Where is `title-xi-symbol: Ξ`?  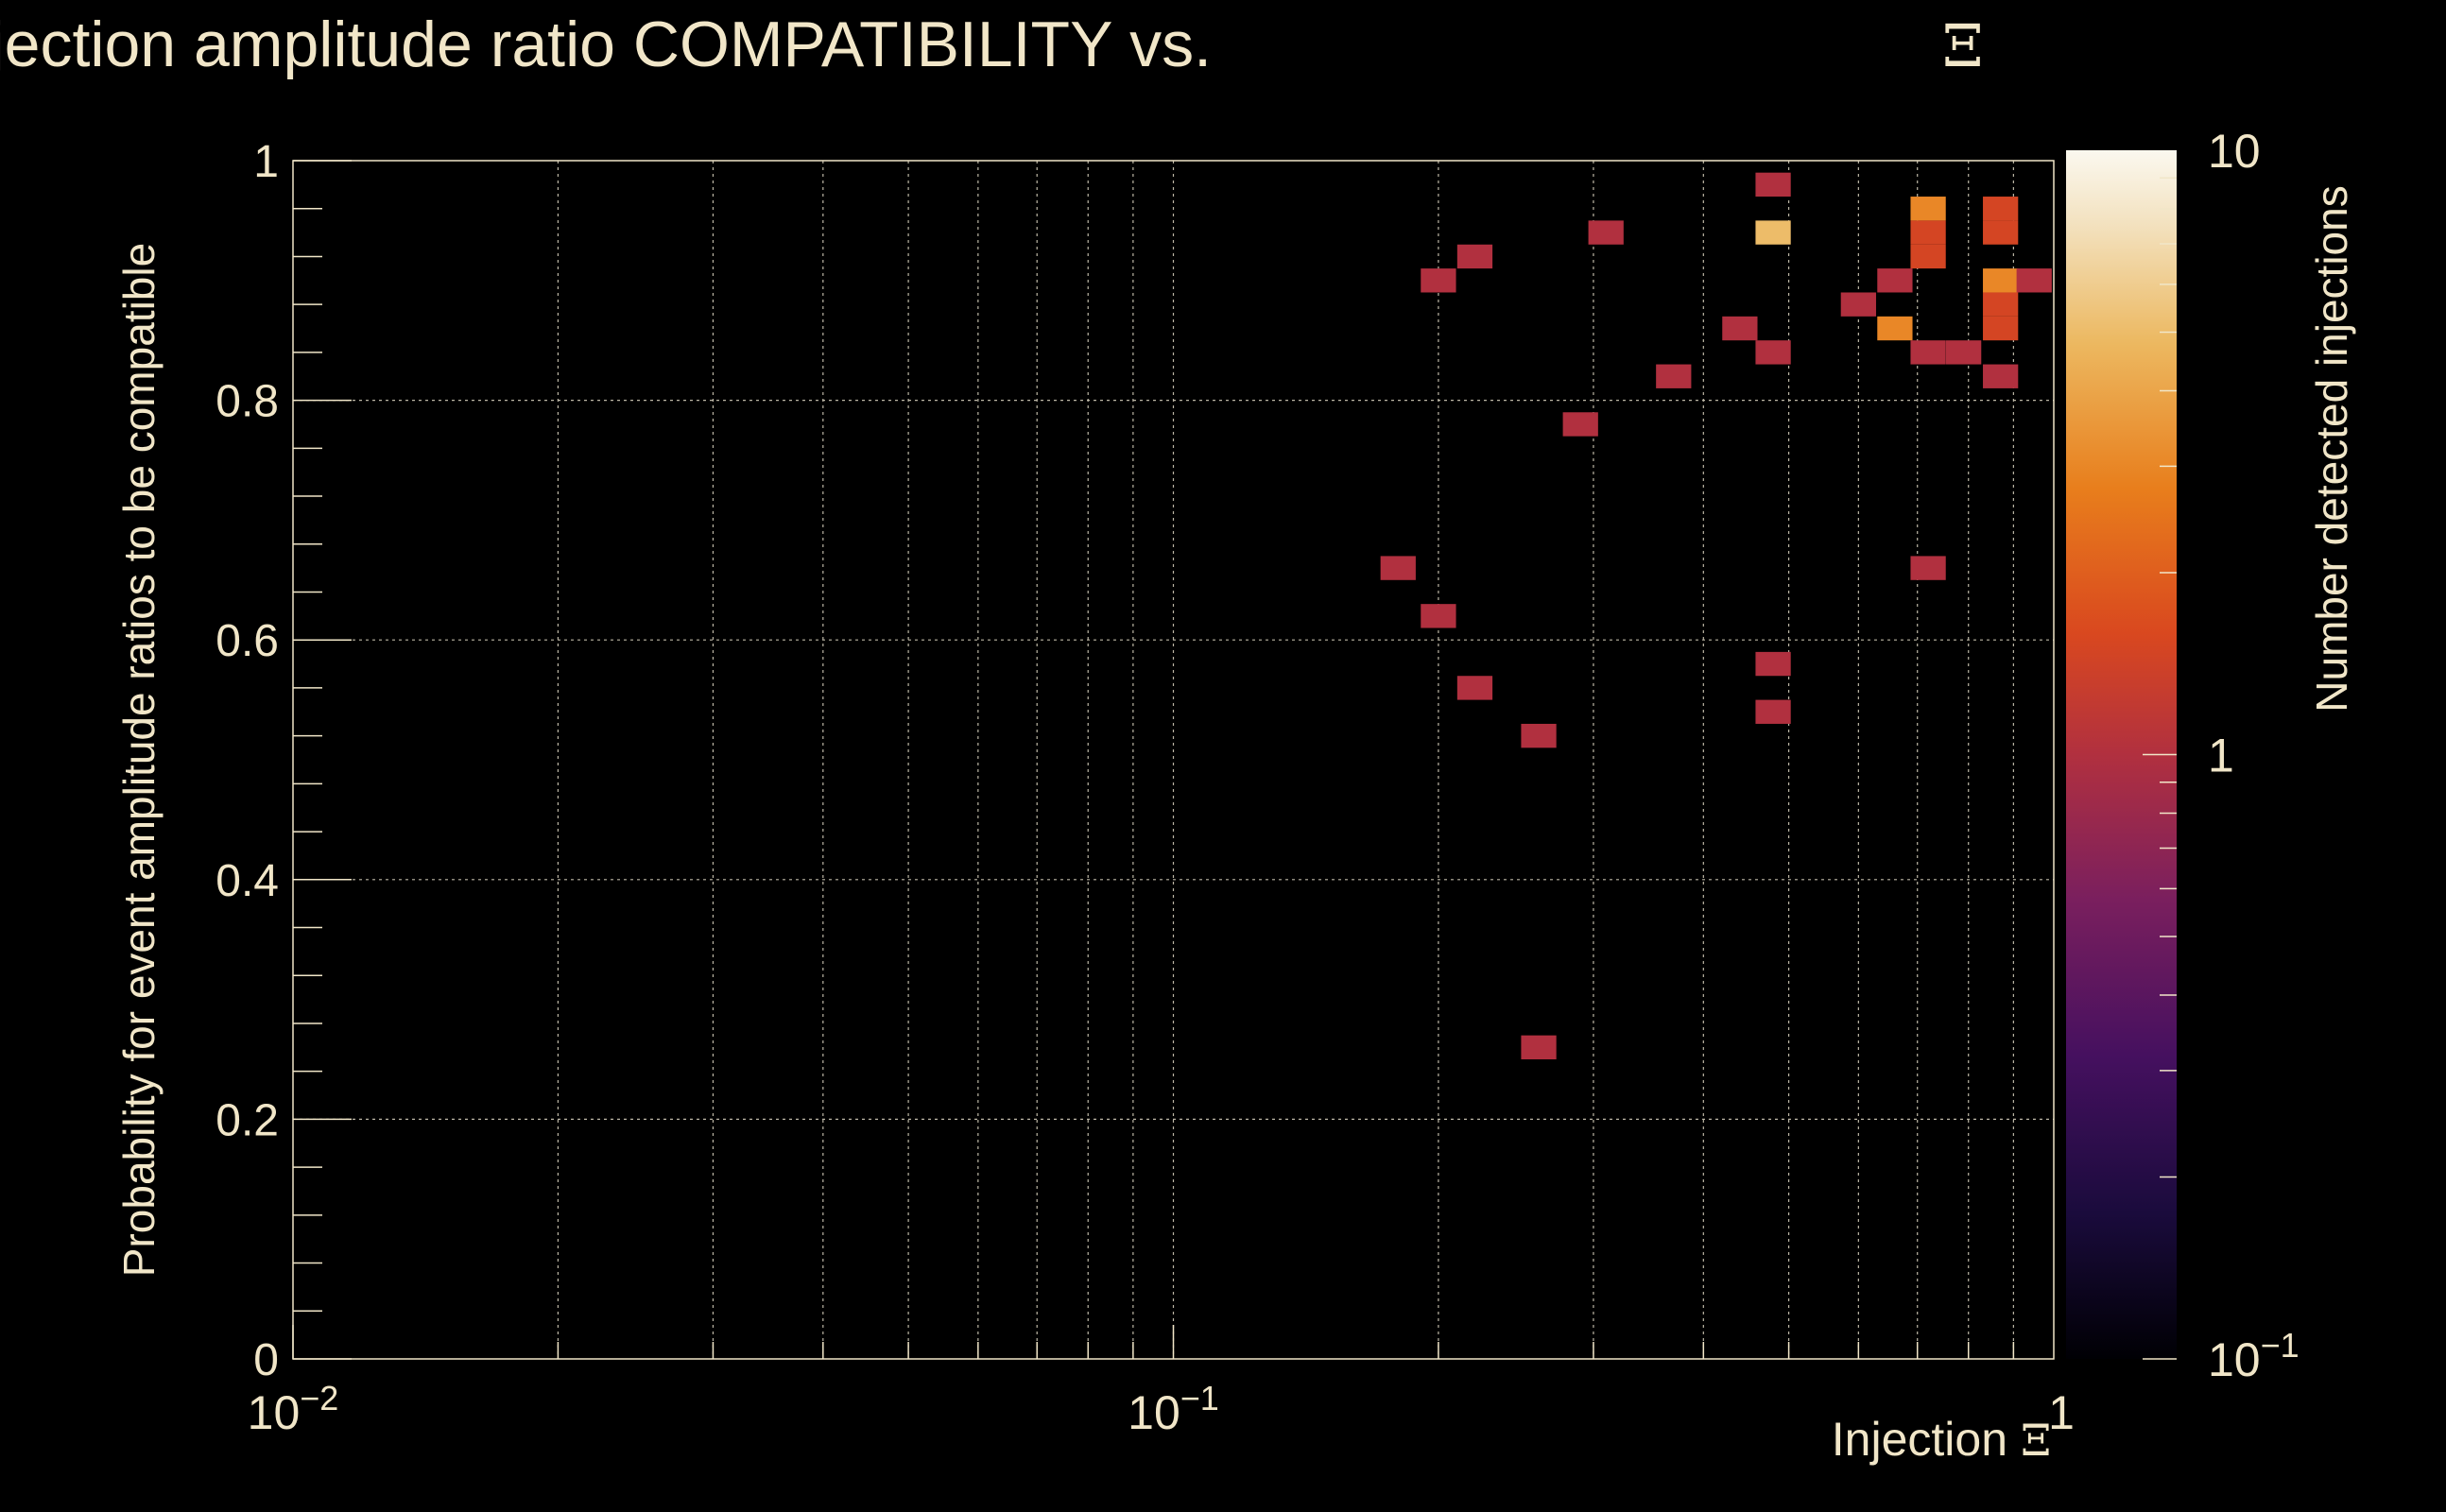
title-xi-symbol: Ξ is located at coordinates (1963, 45).